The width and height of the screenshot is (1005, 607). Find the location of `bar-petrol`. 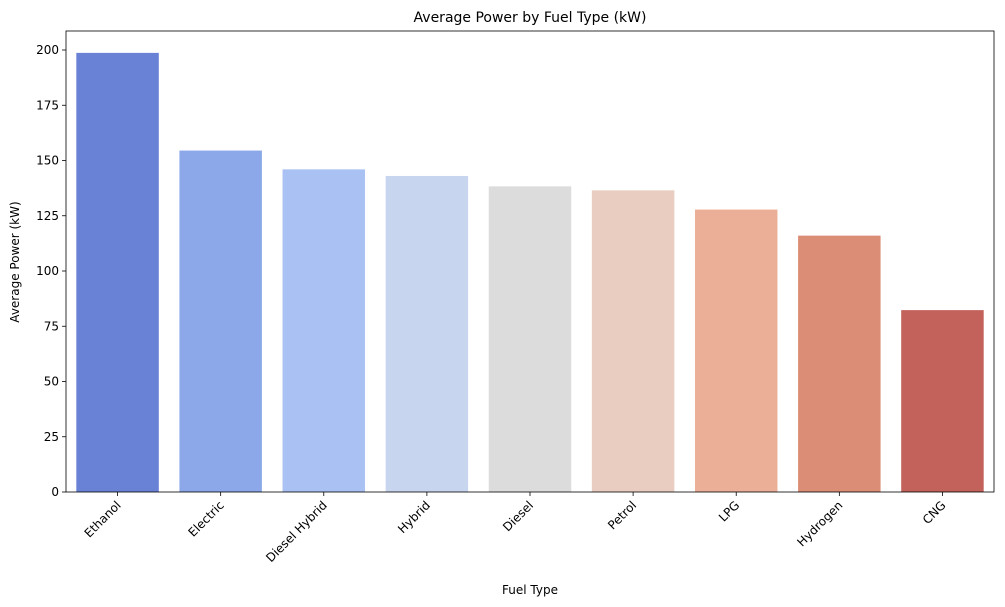

bar-petrol is located at coordinates (633, 341).